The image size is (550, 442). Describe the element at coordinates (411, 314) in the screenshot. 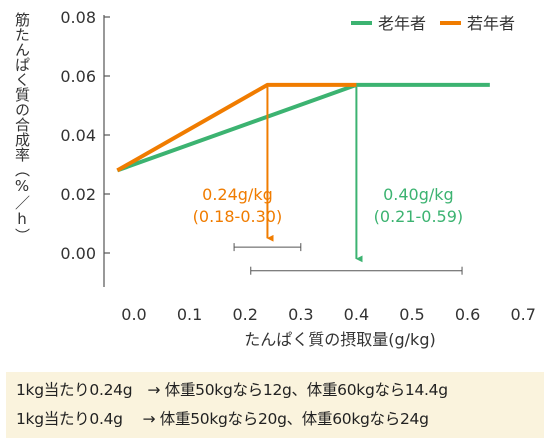

I see `x-tick-label: 0.5` at that location.